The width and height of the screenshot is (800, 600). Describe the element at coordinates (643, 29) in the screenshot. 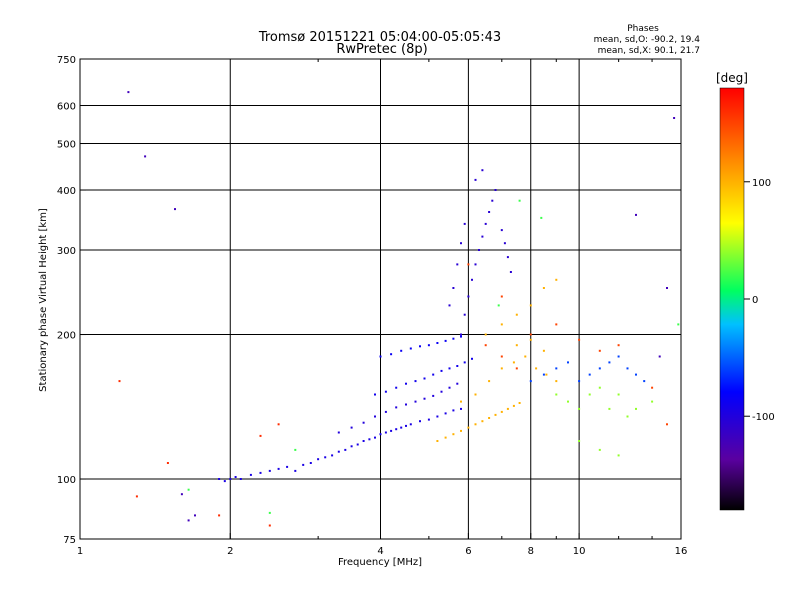

I see `phase-stats-title: Phases` at that location.